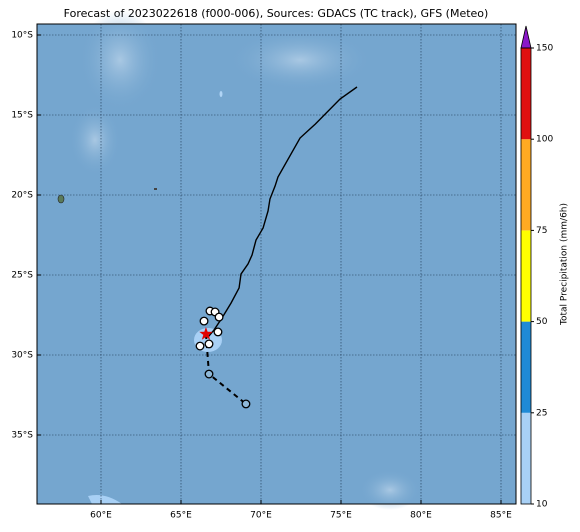  What do you see at coordinates (261, 516) in the screenshot?
I see `x-tick-label: 70°E` at bounding box center [261, 516].